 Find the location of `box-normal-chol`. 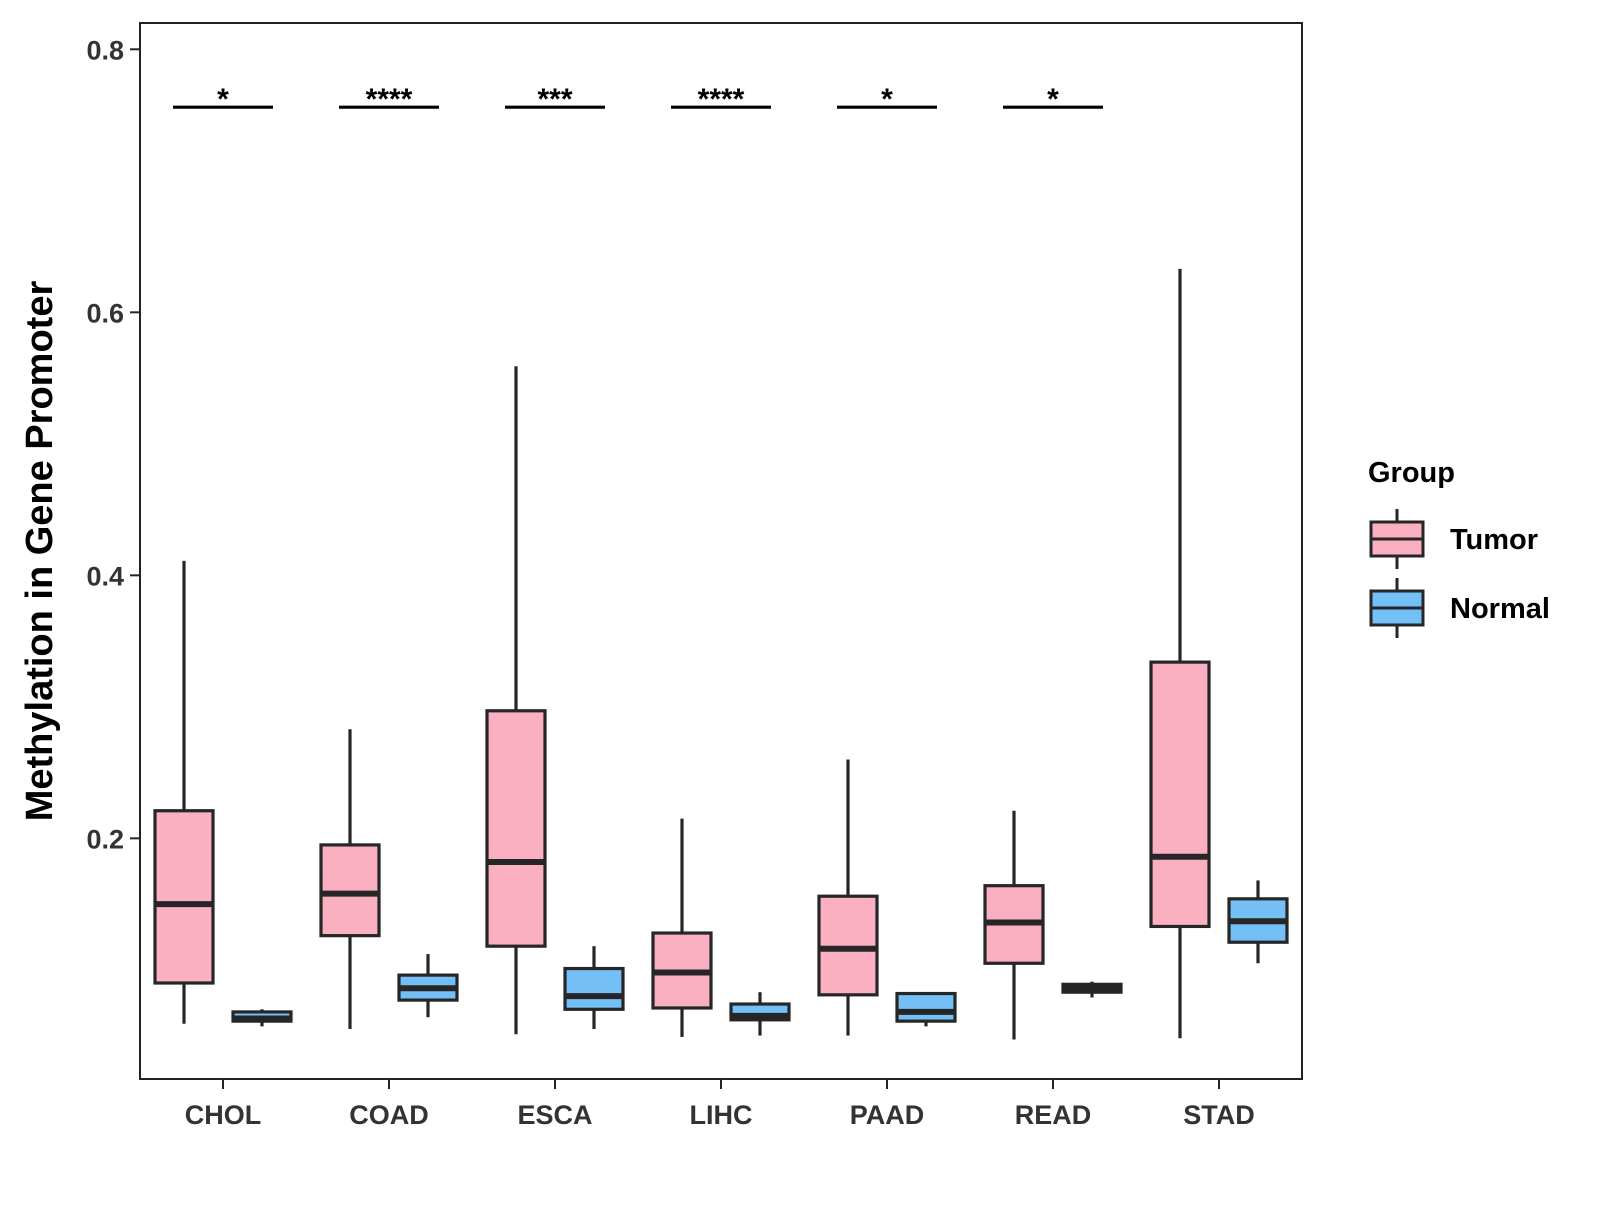

box-normal-chol is located at coordinates (262, 1018).